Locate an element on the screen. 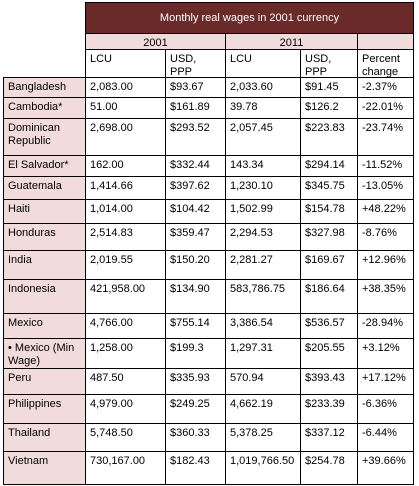  value-cell-text: $755.14 is located at coordinates (190, 323).